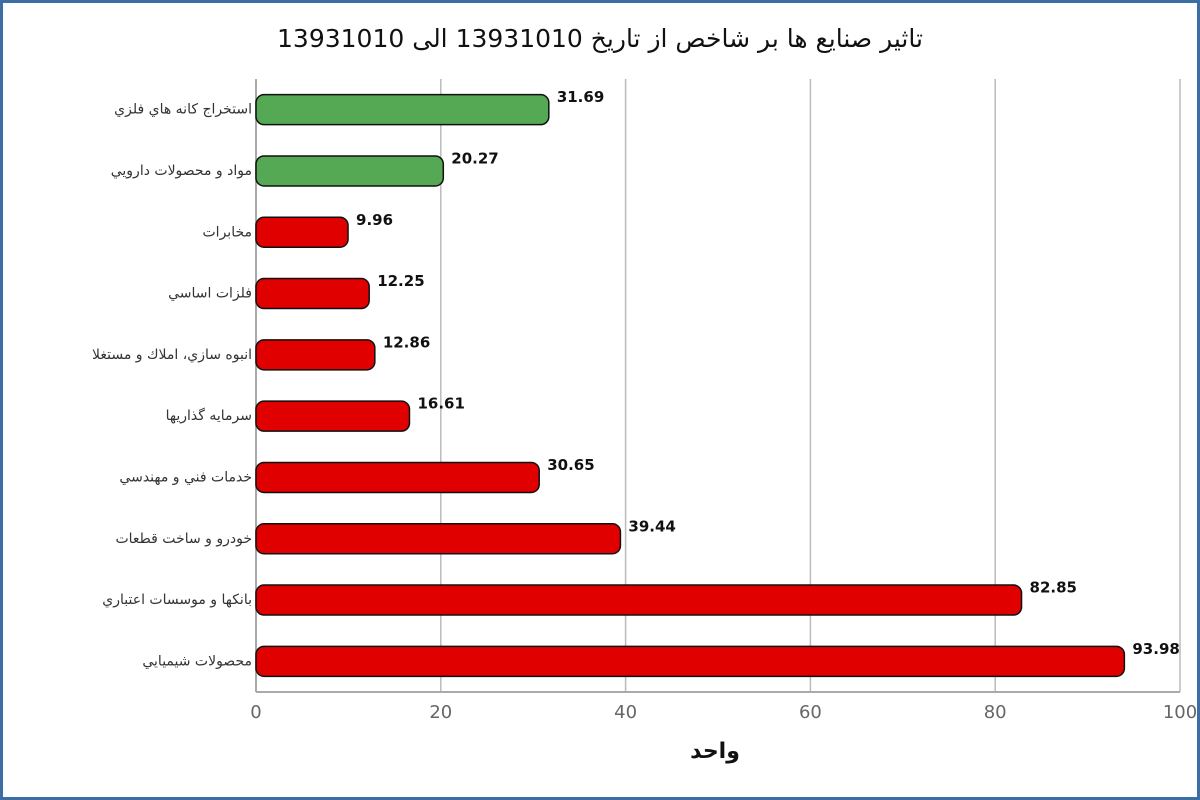 The width and height of the screenshot is (1200, 800). What do you see at coordinates (228, 232) in the screenshot?
I see `y-tick-label: مخابرات` at bounding box center [228, 232].